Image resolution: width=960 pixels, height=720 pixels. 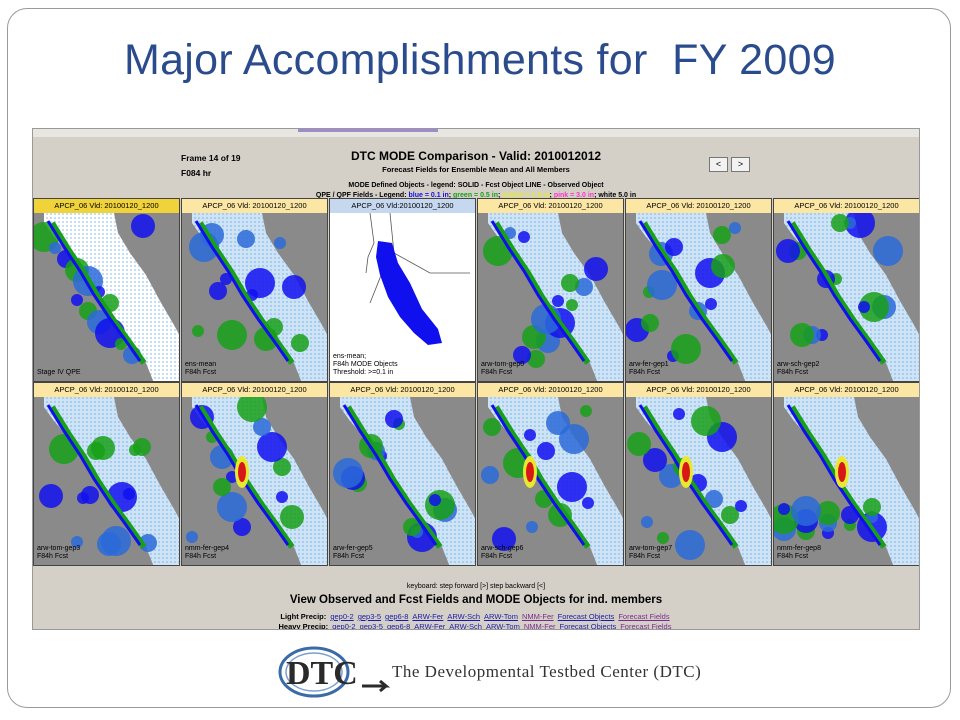 I want to click on dtc-logo-text: The Developmental Testbed Center (DTC), so click(x=547, y=671).